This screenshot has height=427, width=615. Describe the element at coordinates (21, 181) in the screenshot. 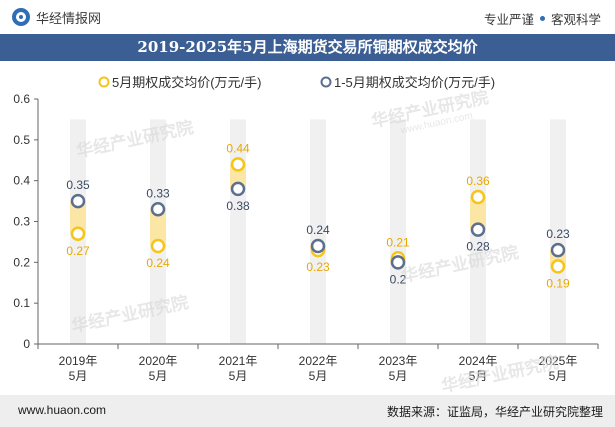

I see `y-tick-label: 0.4` at that location.